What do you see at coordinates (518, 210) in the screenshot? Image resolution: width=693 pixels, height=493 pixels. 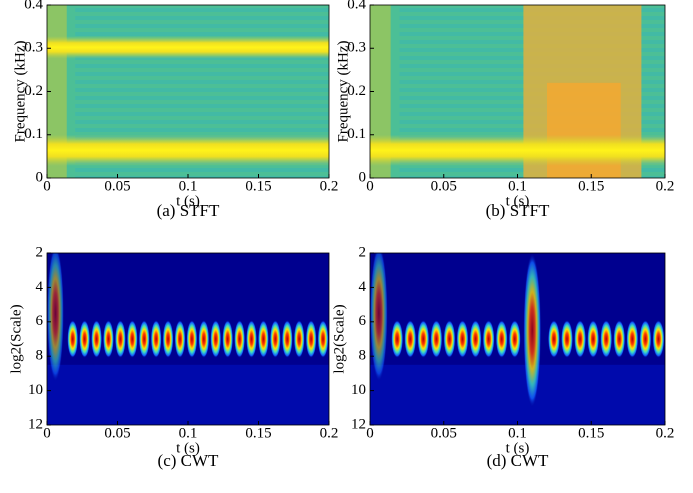 I see `caption: (b) STFT` at bounding box center [518, 210].